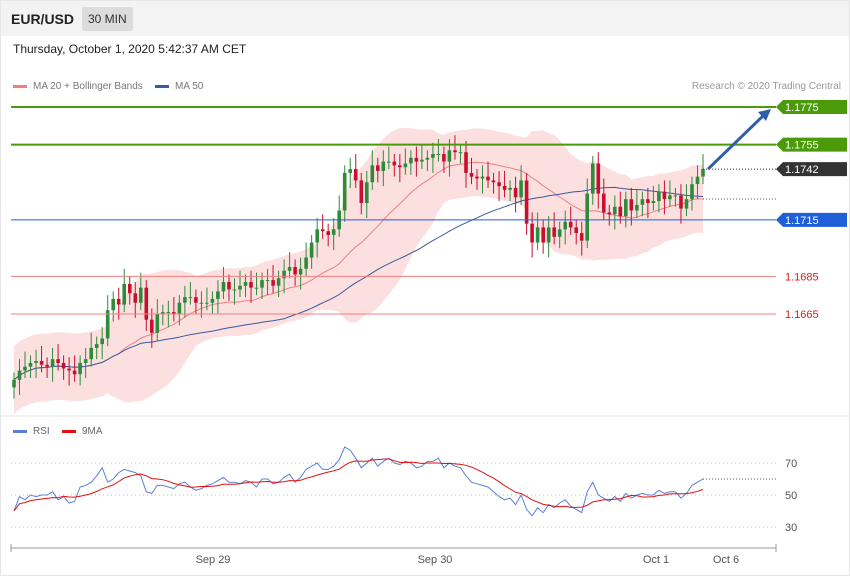  Describe the element at coordinates (802, 146) in the screenshot. I see `level-label-1.1755: 1.1755` at that location.